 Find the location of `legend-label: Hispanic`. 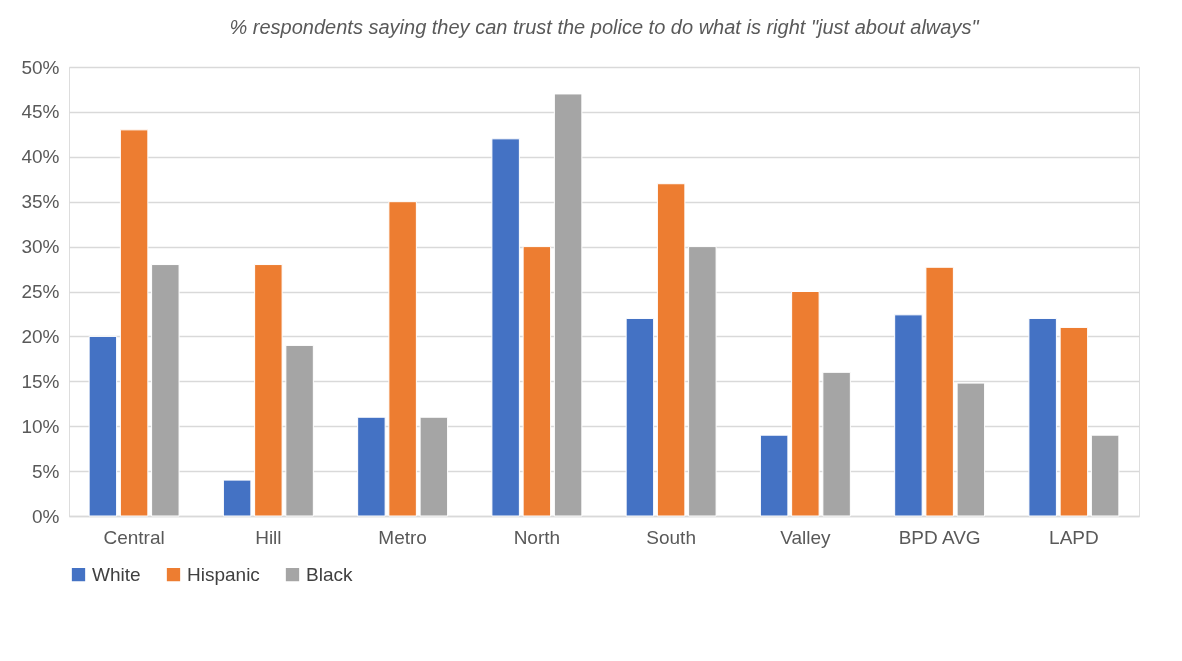

legend-label: Hispanic is located at coordinates (223, 574).